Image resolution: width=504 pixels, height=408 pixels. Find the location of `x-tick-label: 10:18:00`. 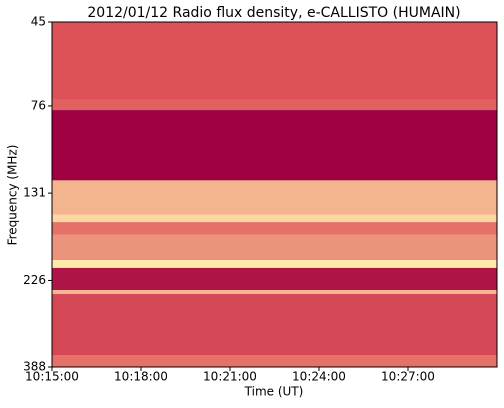

x-tick-label: 10:18:00 is located at coordinates (141, 377).